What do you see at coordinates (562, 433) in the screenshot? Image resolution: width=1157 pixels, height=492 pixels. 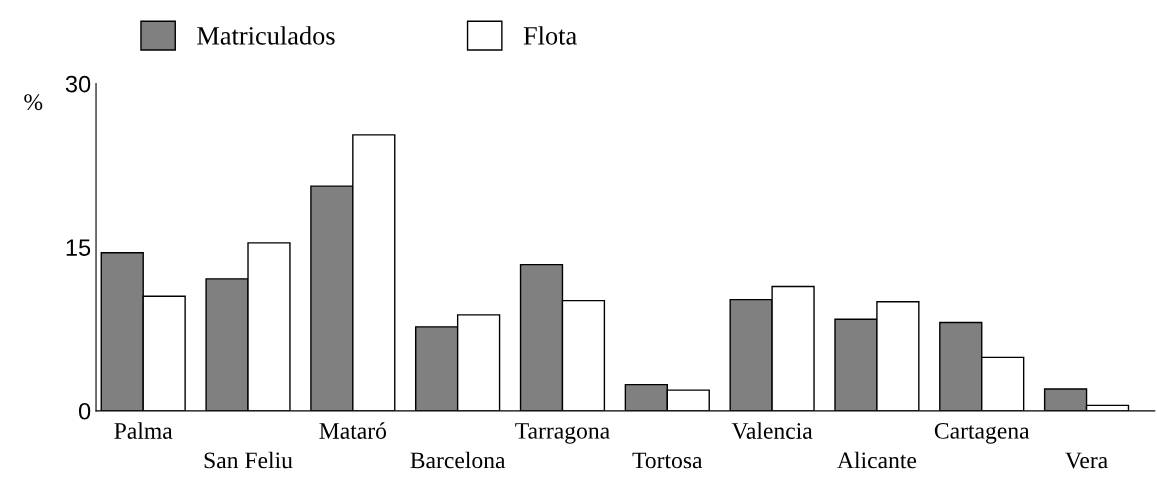 I see `x-tick-label: Tarragona` at bounding box center [562, 433].